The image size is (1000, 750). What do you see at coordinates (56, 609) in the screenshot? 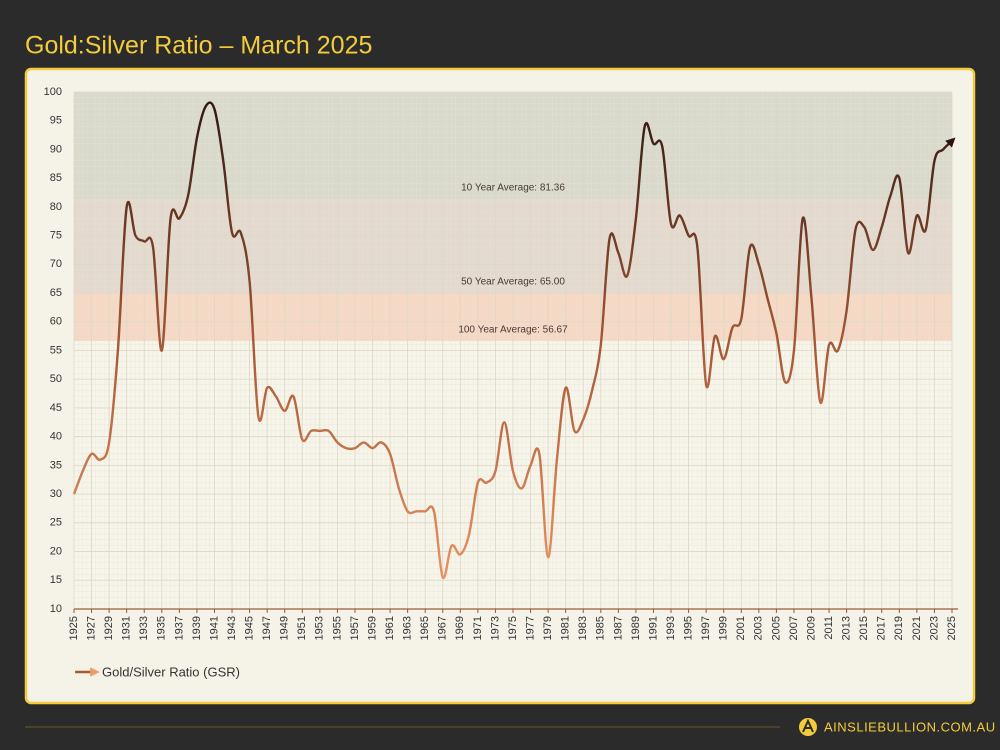
I see `y-tick-label: 10` at bounding box center [56, 609].